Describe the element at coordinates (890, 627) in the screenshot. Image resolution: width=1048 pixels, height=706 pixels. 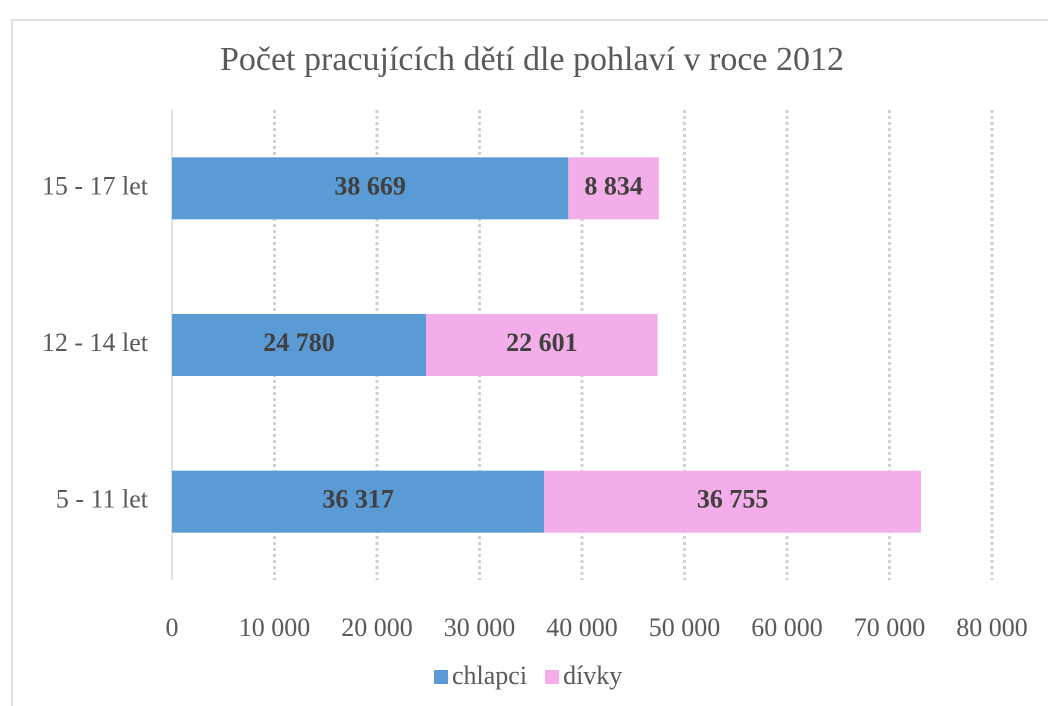
I see `x-tick-label: 70 000` at that location.